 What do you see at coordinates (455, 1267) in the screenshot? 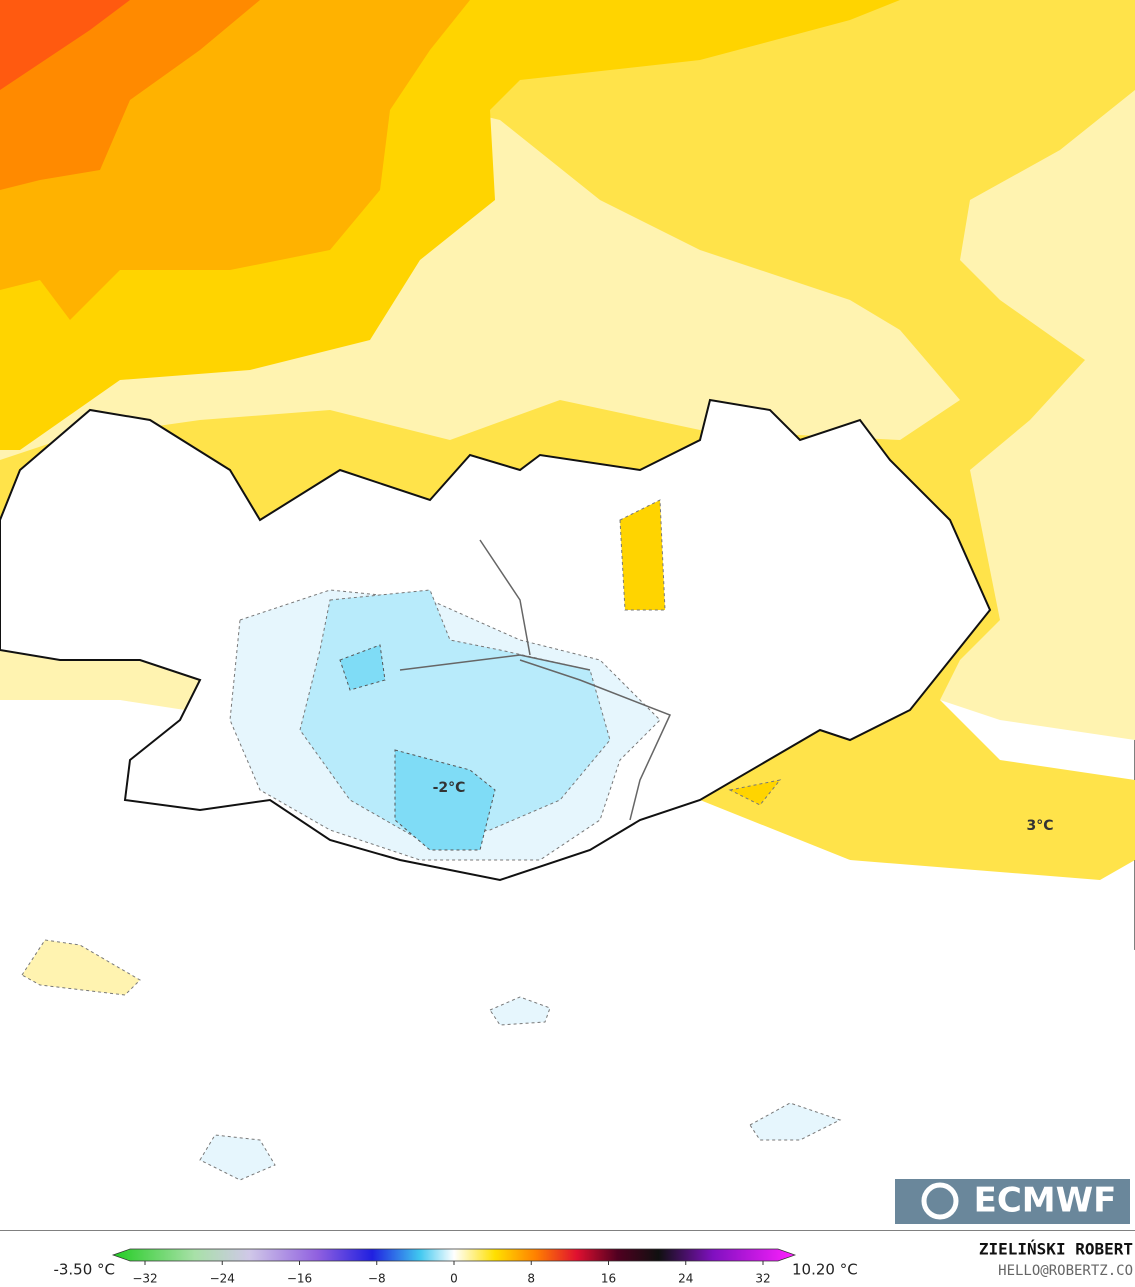
I see `colorbar: -3.50 °C 10.20 °C −32 −24 −16 −8 0 8 16 24 32` at bounding box center [455, 1267].